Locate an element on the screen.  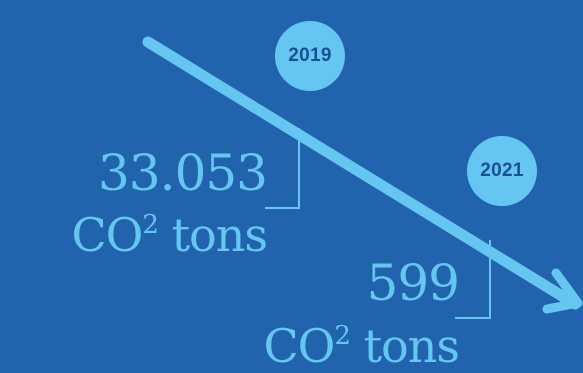
stat-unit-2019: CO2 tons is located at coordinates (169, 234).